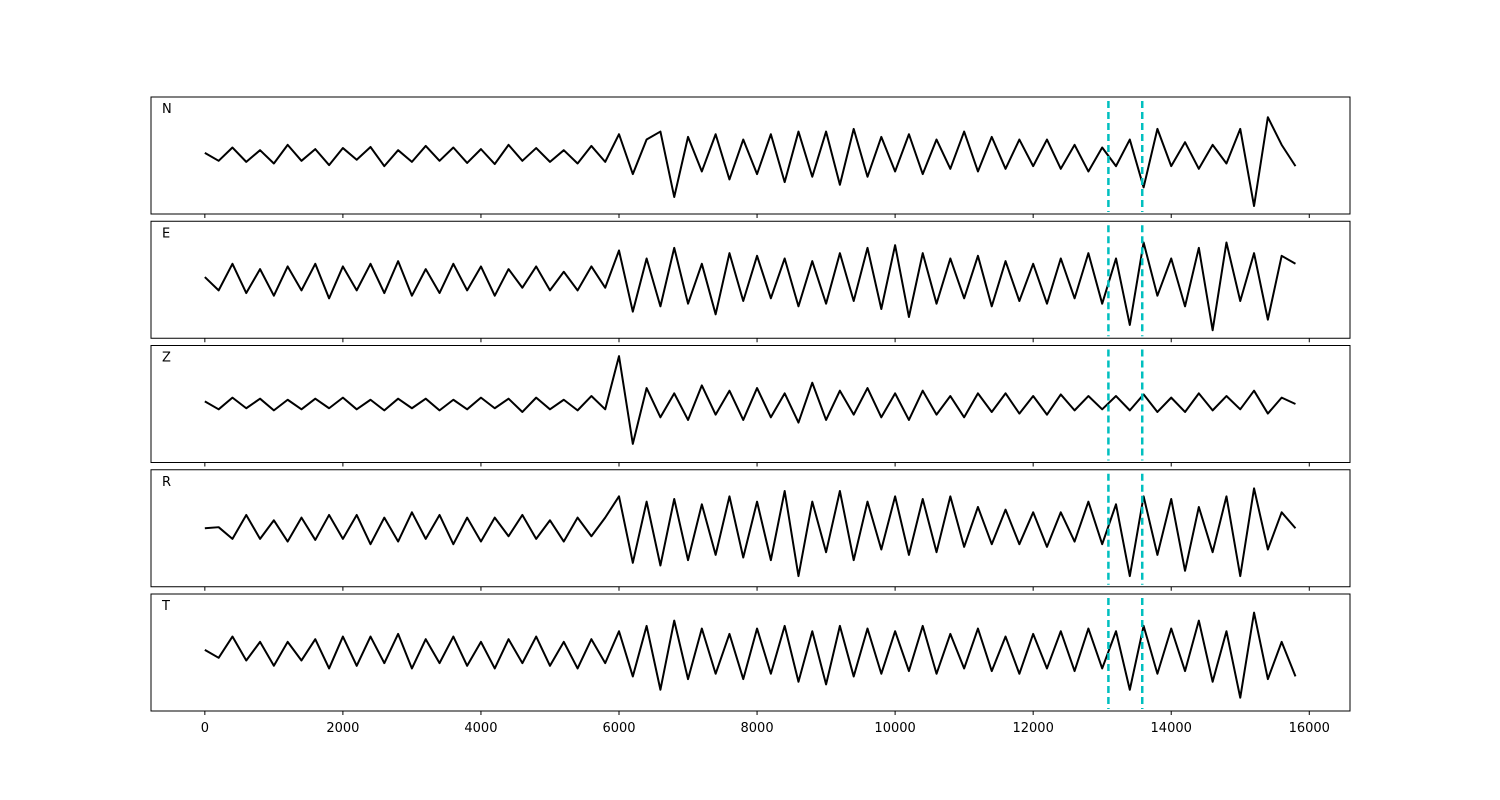 The height and width of the screenshot is (800, 1500). Describe the element at coordinates (166, 233) in the screenshot. I see `panel-label: E` at that location.